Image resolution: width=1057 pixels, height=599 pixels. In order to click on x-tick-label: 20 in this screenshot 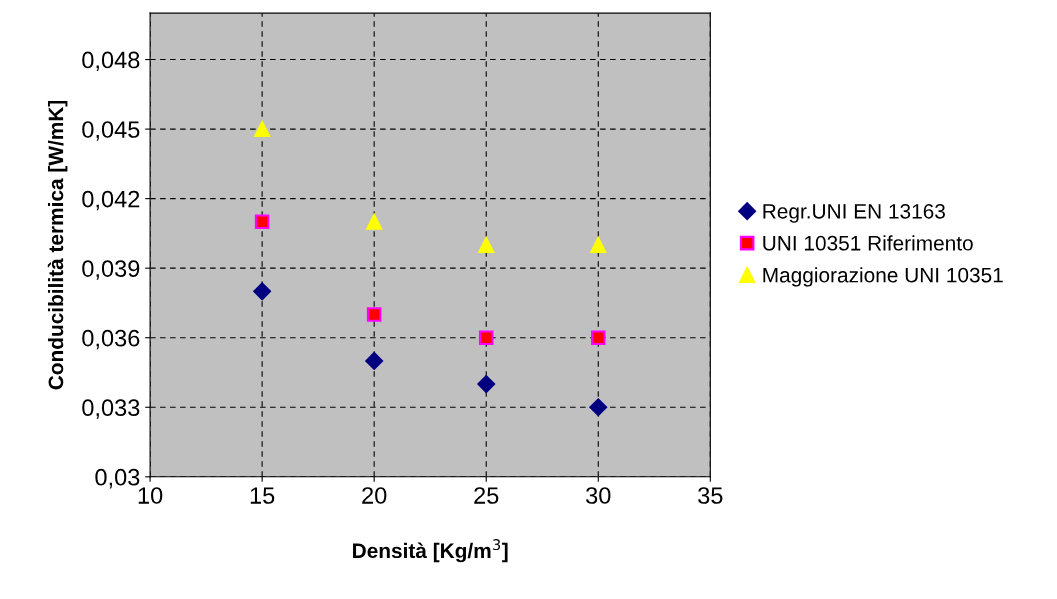, I will do `click(374, 495)`.